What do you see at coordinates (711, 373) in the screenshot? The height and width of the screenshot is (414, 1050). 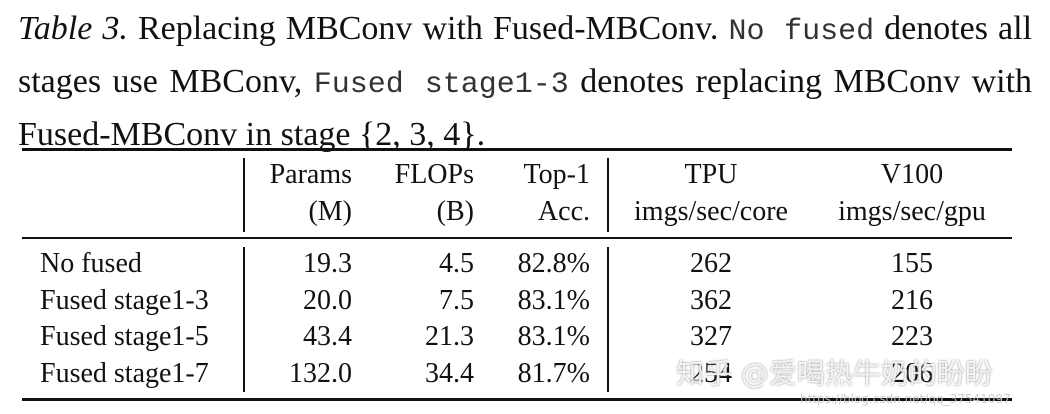 I see `cell-value: 254` at bounding box center [711, 373].